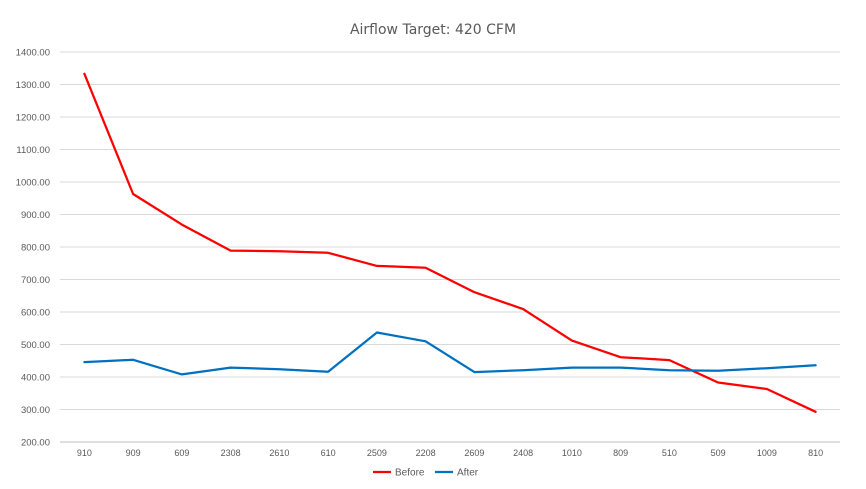 The width and height of the screenshot is (866, 489). I want to click on x-tick-label: 610, so click(328, 453).